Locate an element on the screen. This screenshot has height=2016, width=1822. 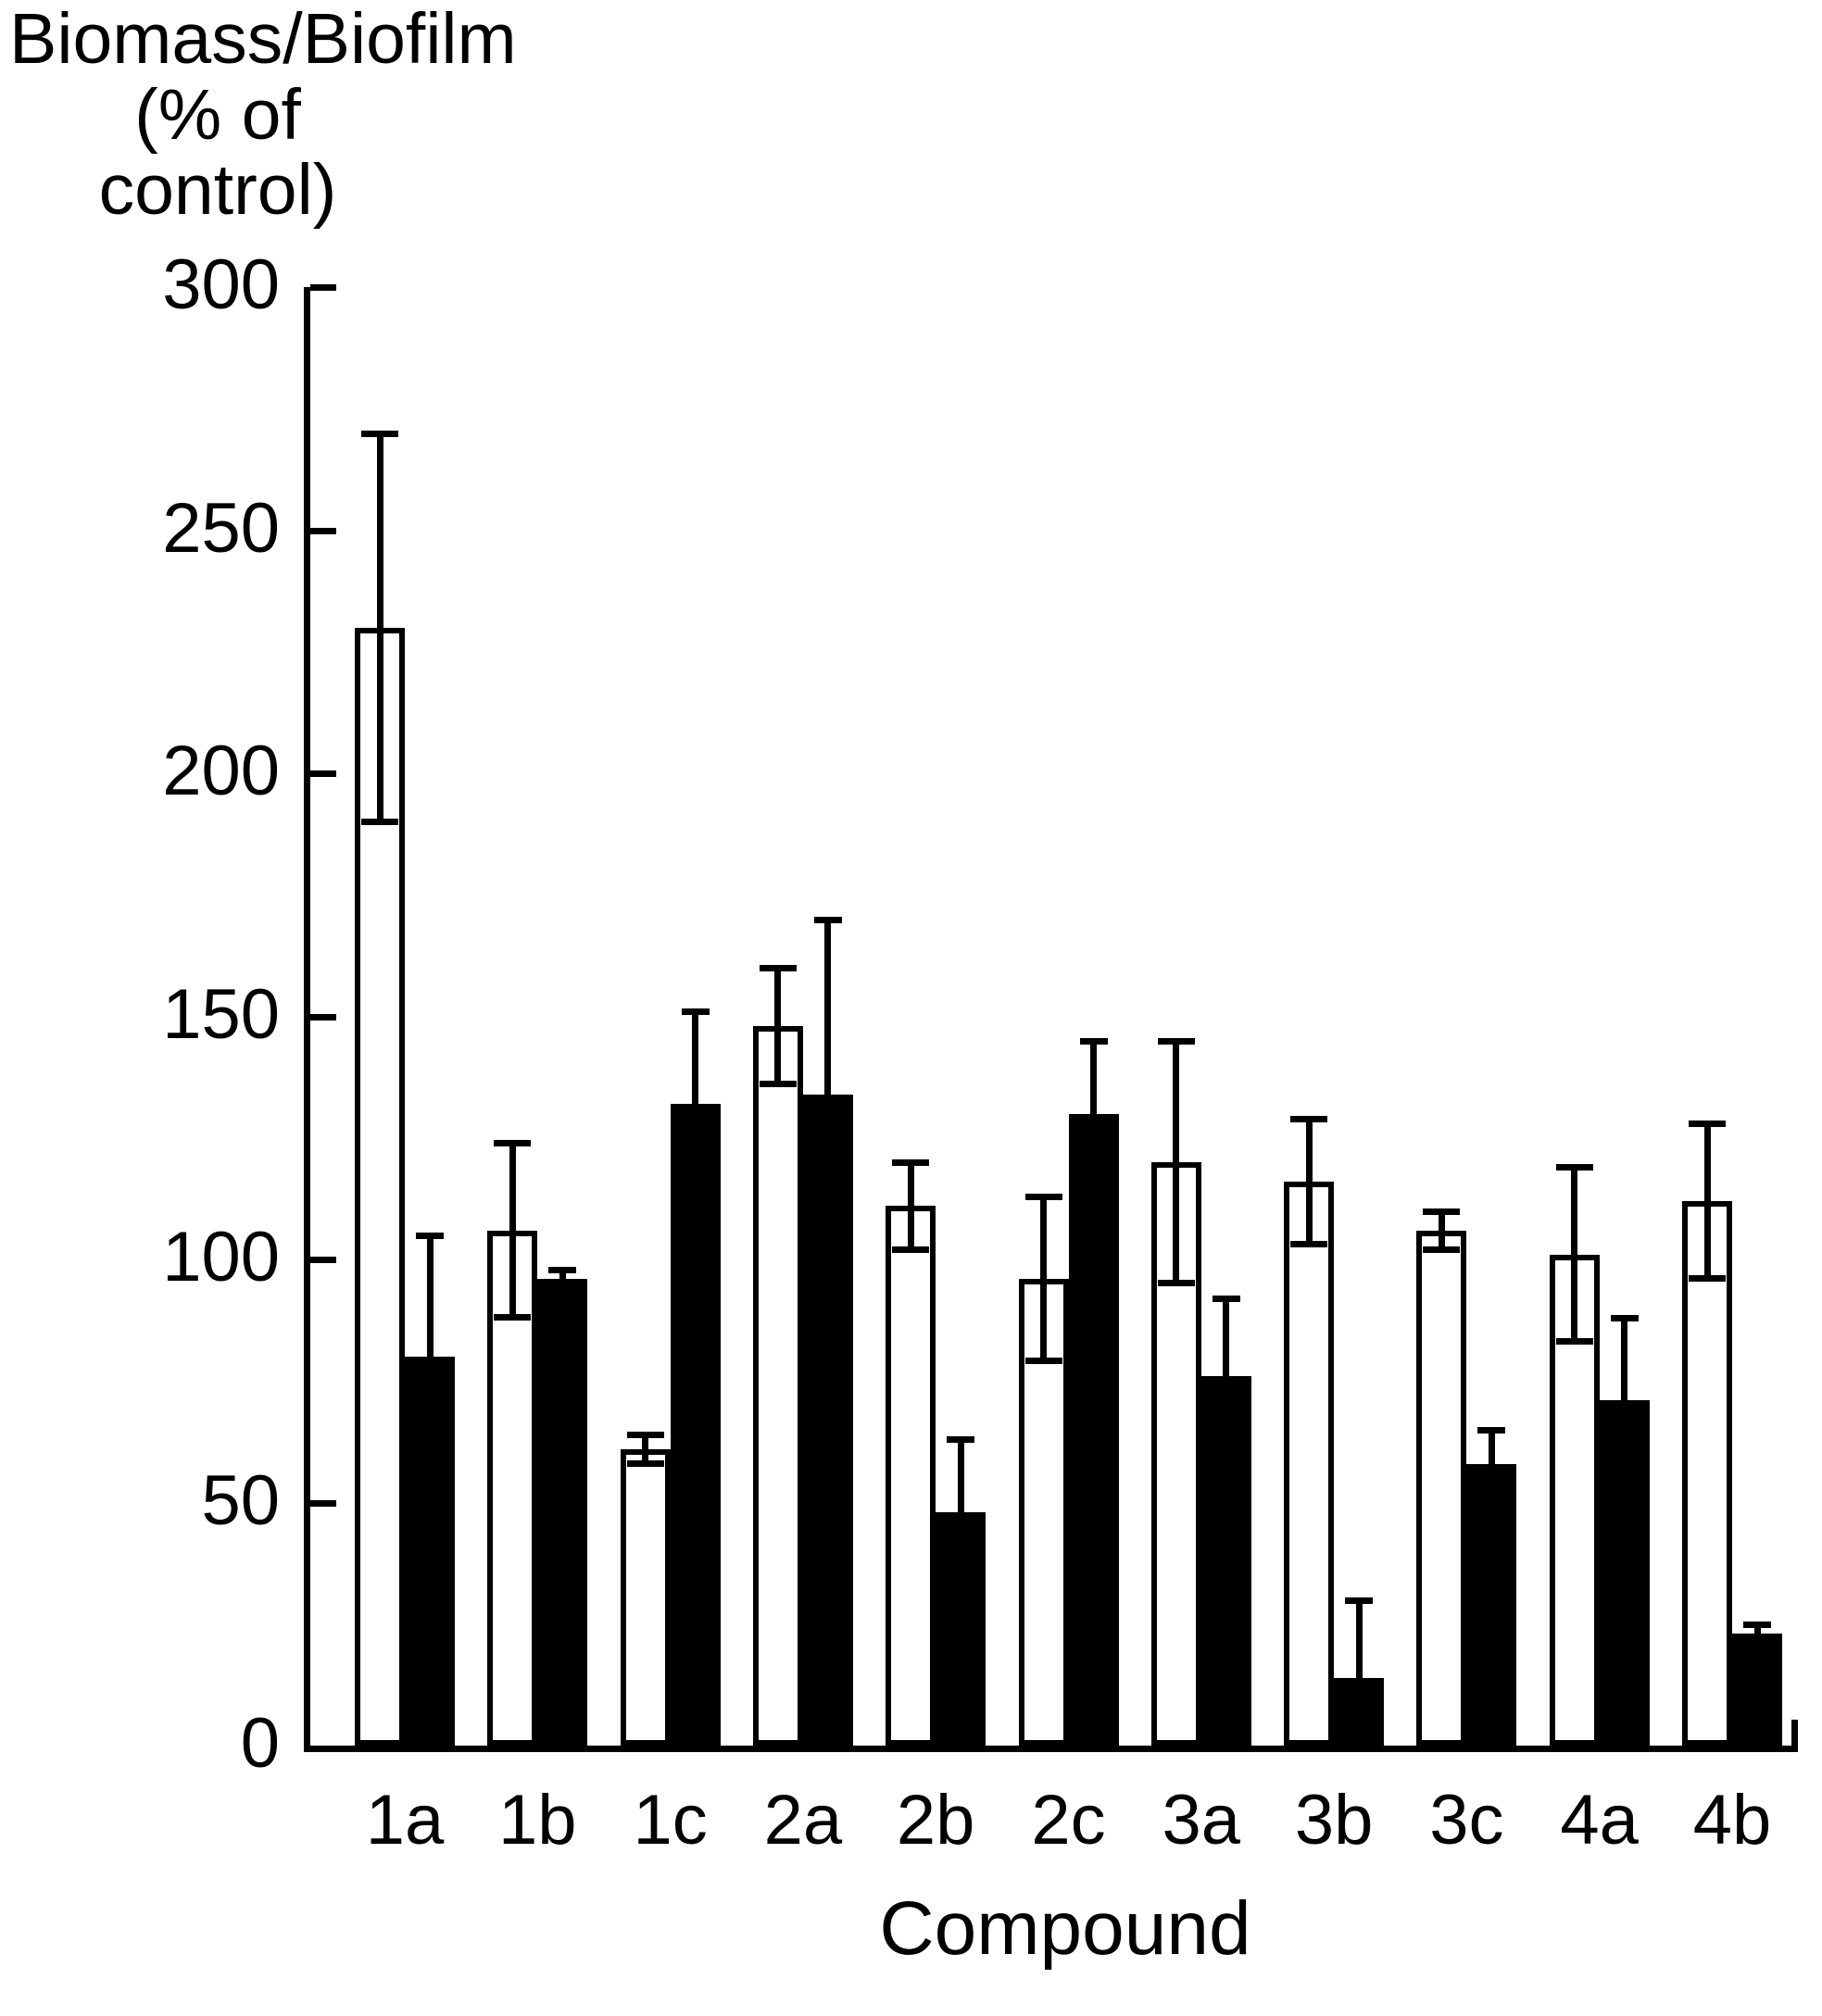
error-bar-open-bars-1a is located at coordinates (380, 627).